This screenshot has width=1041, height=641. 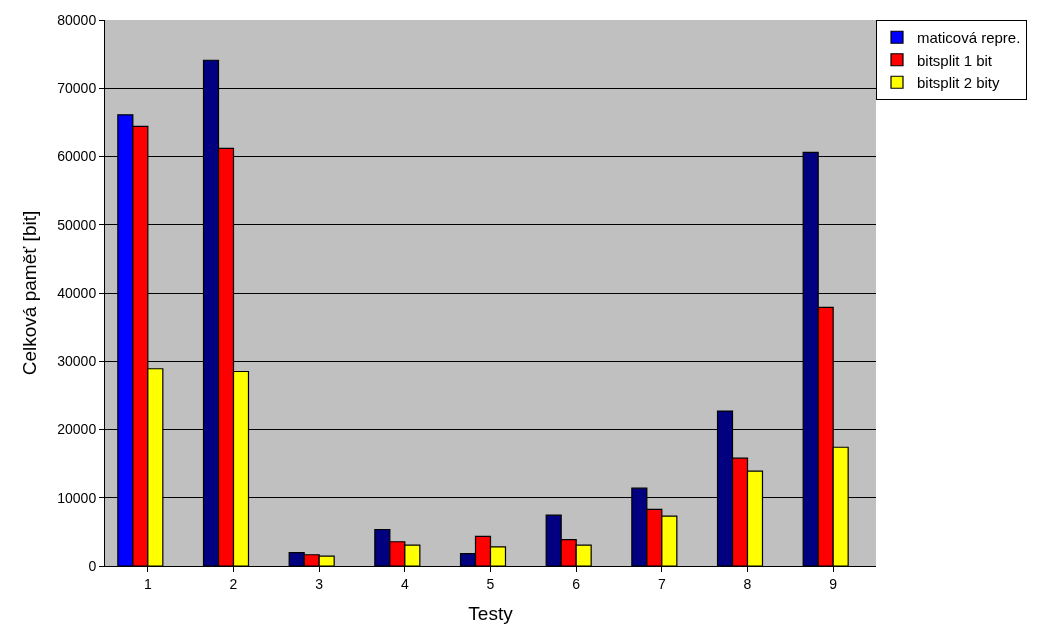 I want to click on x-tick-label: 4, so click(x=404, y=583).